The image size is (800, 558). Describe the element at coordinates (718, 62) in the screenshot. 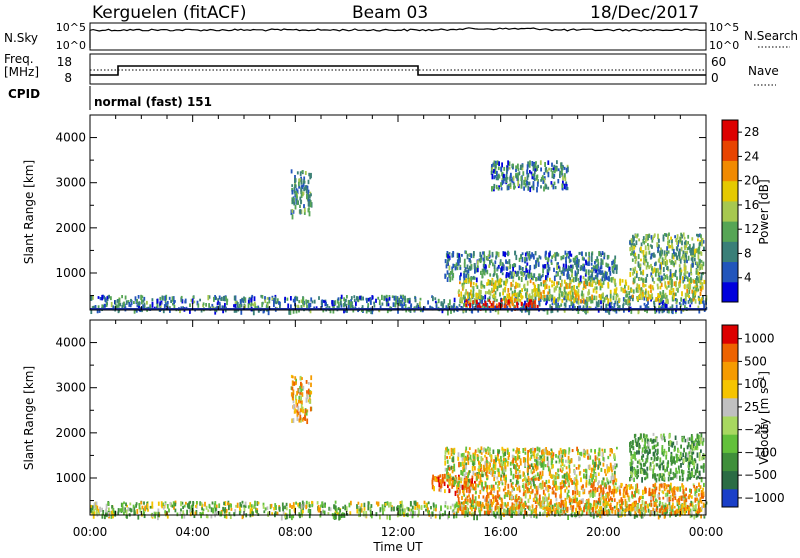

I see `freq-right-tick-top: 60` at that location.